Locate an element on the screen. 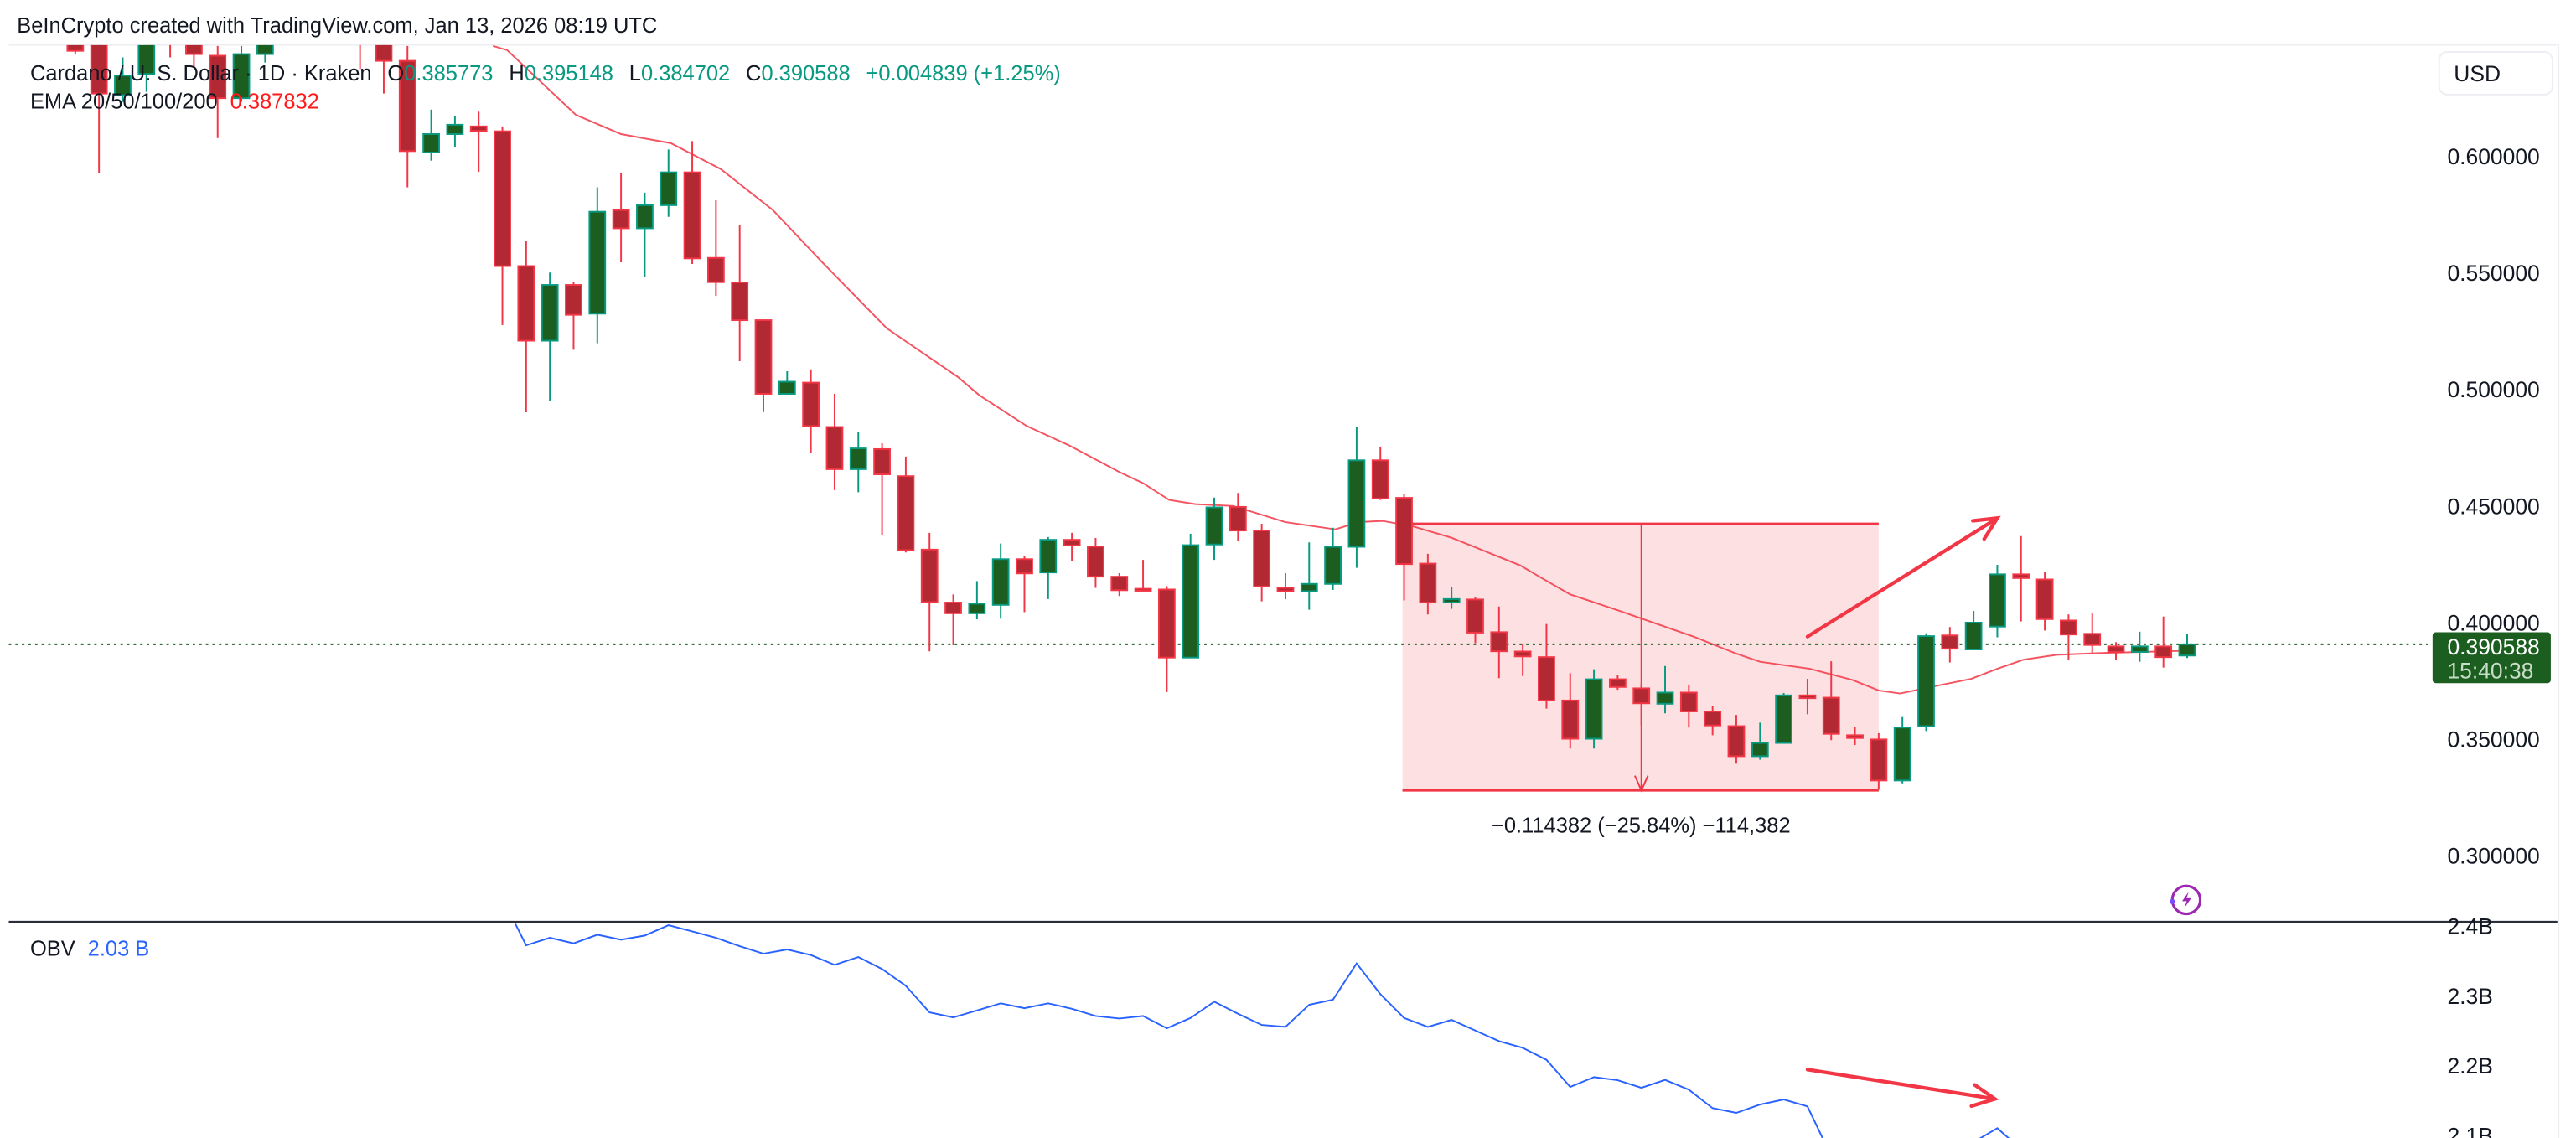  last-price-label: 0.390588 15:40:38 is located at coordinates (2491, 657).